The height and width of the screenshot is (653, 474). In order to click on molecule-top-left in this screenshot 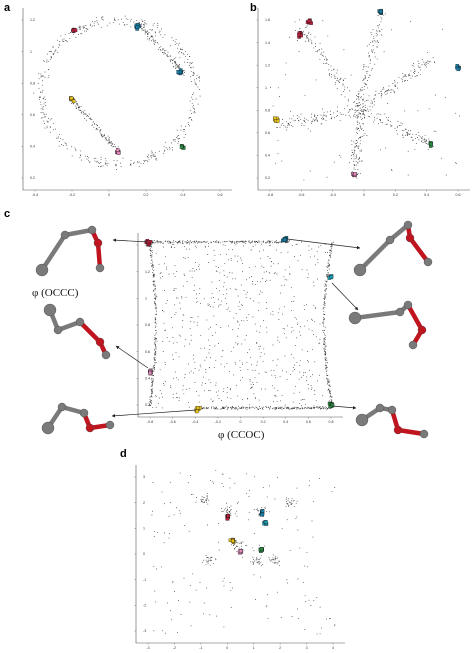, I will do `click(70, 251)`.